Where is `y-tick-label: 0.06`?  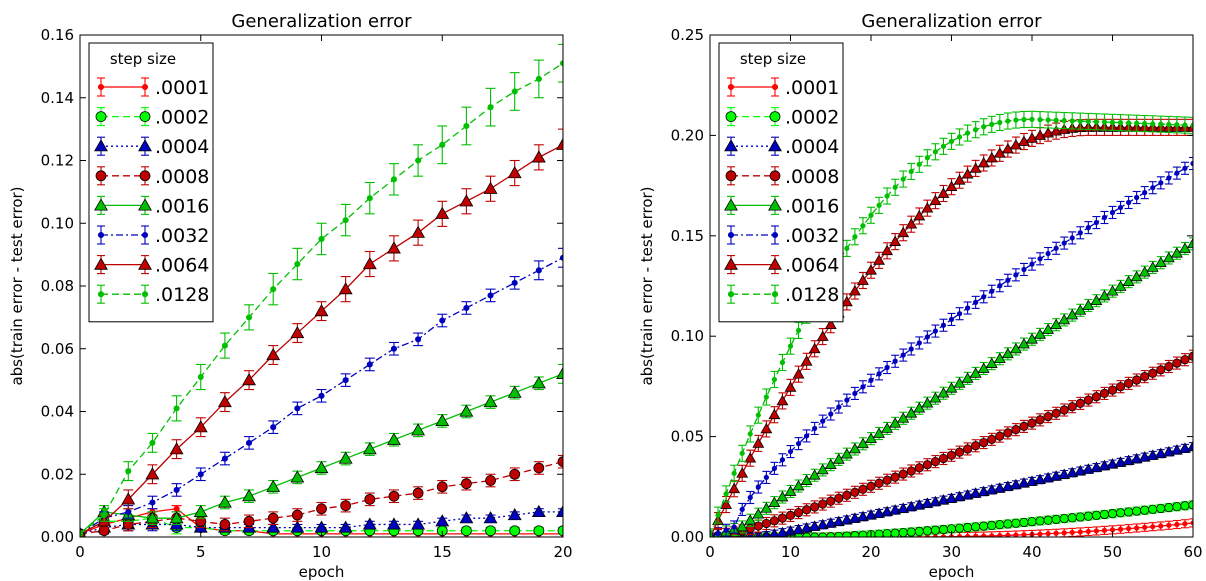 y-tick-label: 0.06 is located at coordinates (57, 349).